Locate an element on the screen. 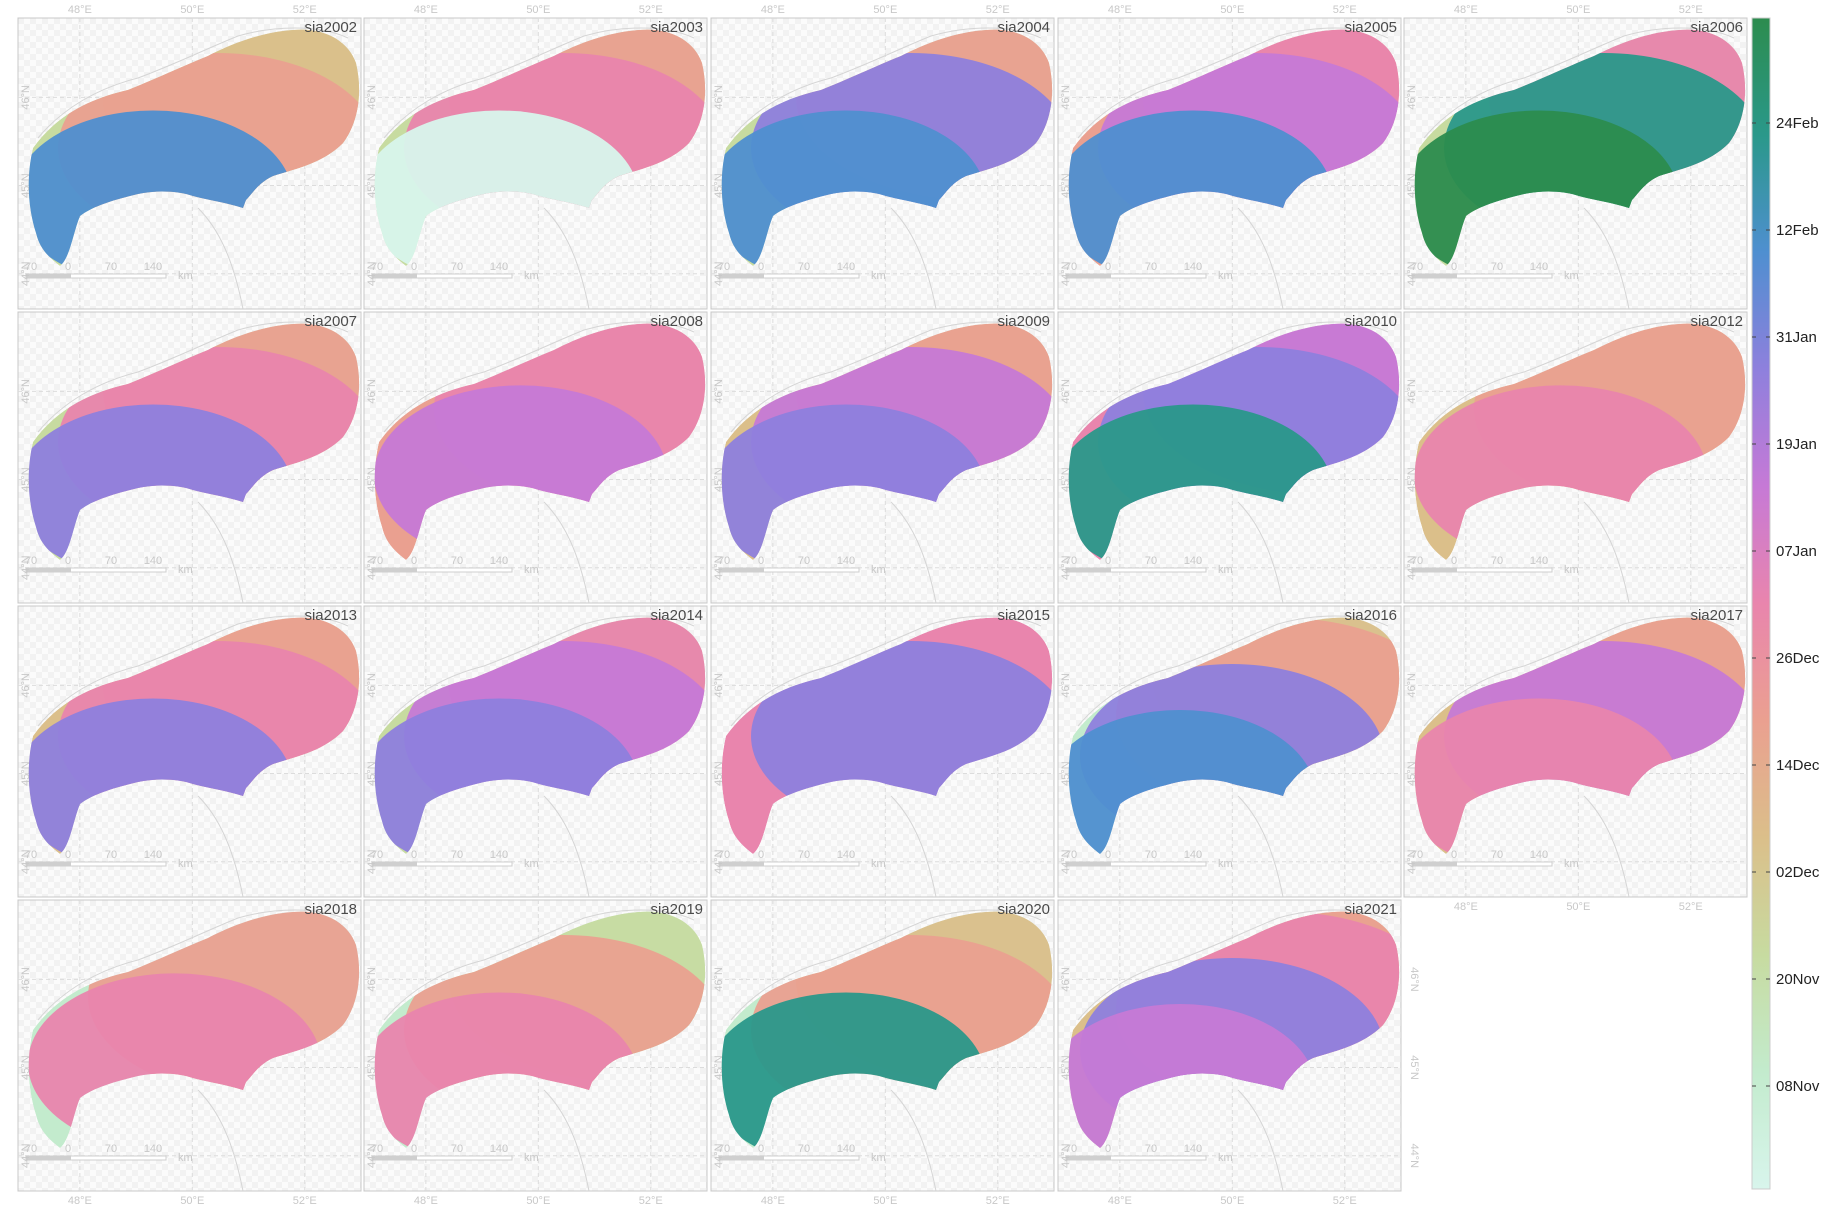  legend-label: 07Jan is located at coordinates (1796, 551).